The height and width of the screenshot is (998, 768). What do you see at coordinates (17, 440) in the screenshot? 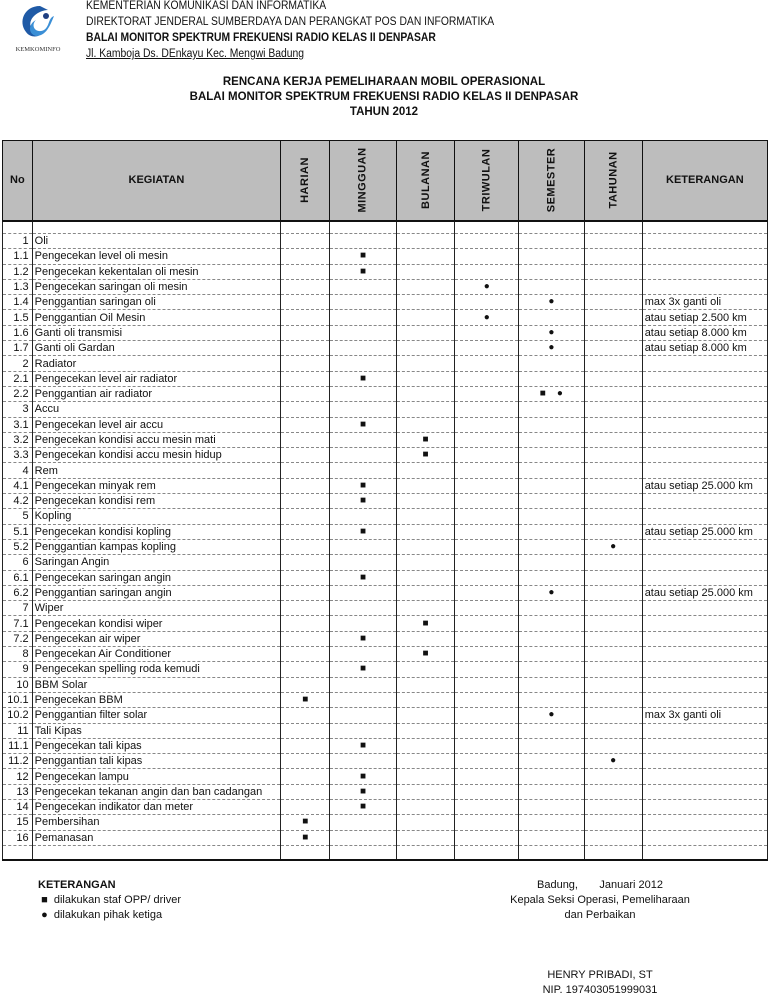
I see `row-no: 3.2` at bounding box center [17, 440].